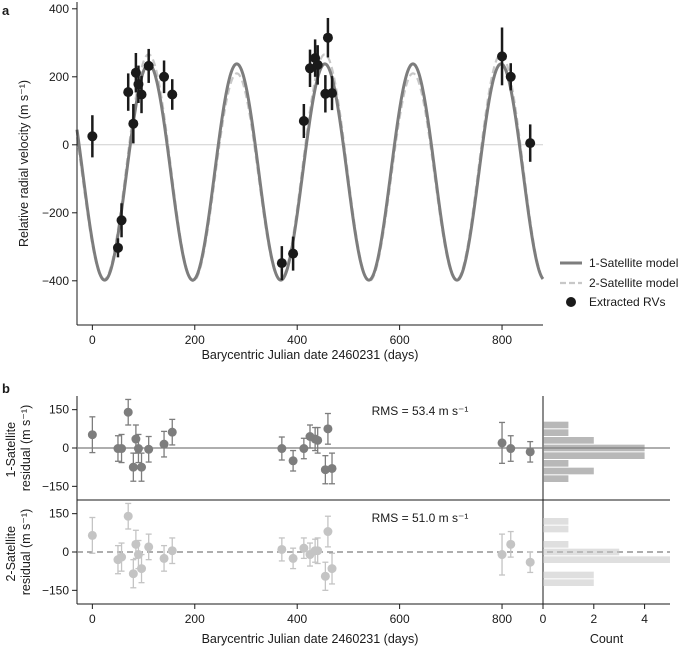 The image size is (685, 651). Describe the element at coordinates (356, 549) in the screenshot. I see `two-satellite-residual-panel: −150 0 150` at that location.